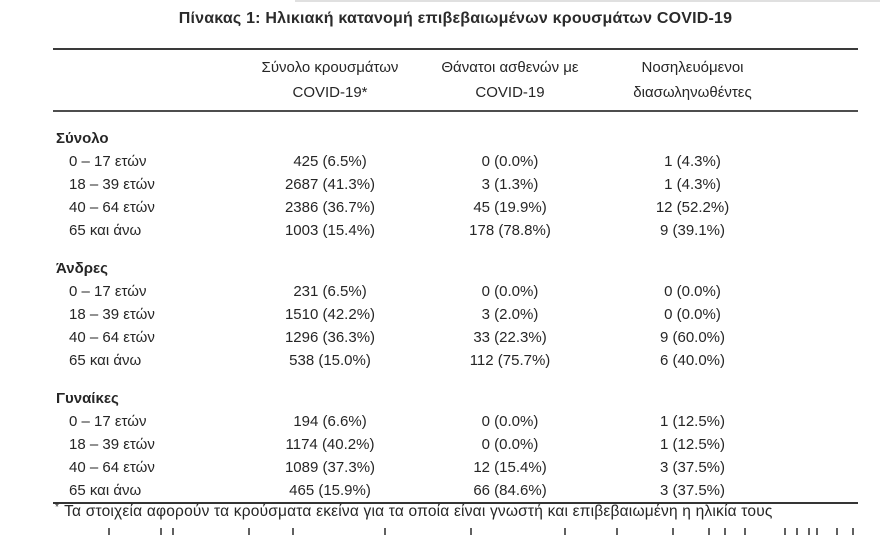  I want to click on table-row: 0 – 17 ετών 194 (6.6%) 0 (0.0%) 1 (12.5%), so click(455, 421).